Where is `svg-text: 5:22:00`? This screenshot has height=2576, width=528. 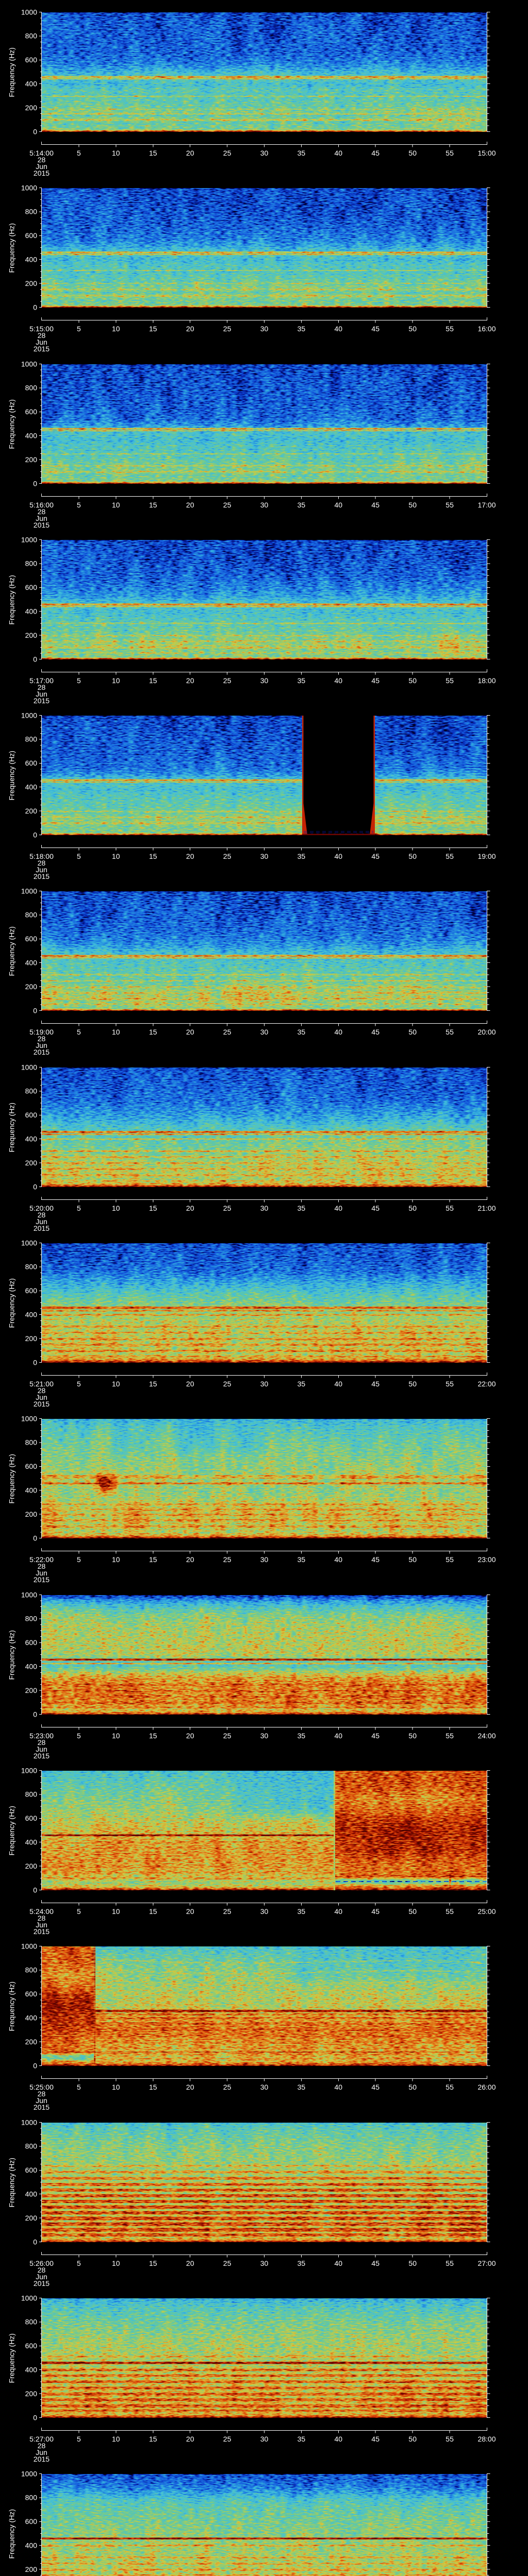 svg-text: 5:22:00 is located at coordinates (41, 1559).